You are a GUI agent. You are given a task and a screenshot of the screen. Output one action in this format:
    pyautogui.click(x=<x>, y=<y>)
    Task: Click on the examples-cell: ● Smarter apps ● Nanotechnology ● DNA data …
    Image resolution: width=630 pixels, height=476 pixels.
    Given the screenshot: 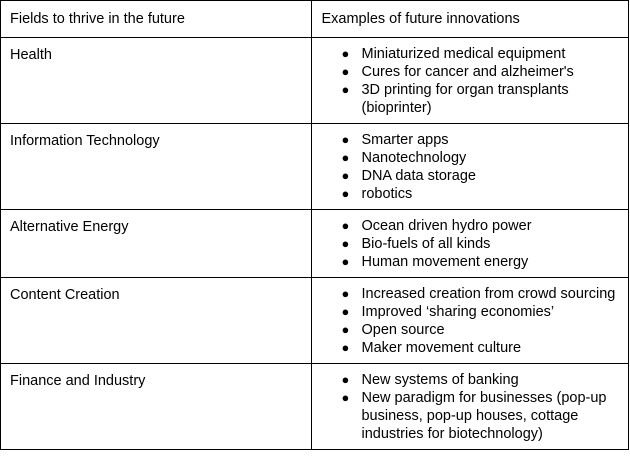 What is the action you would take?
    pyautogui.click(x=470, y=166)
    